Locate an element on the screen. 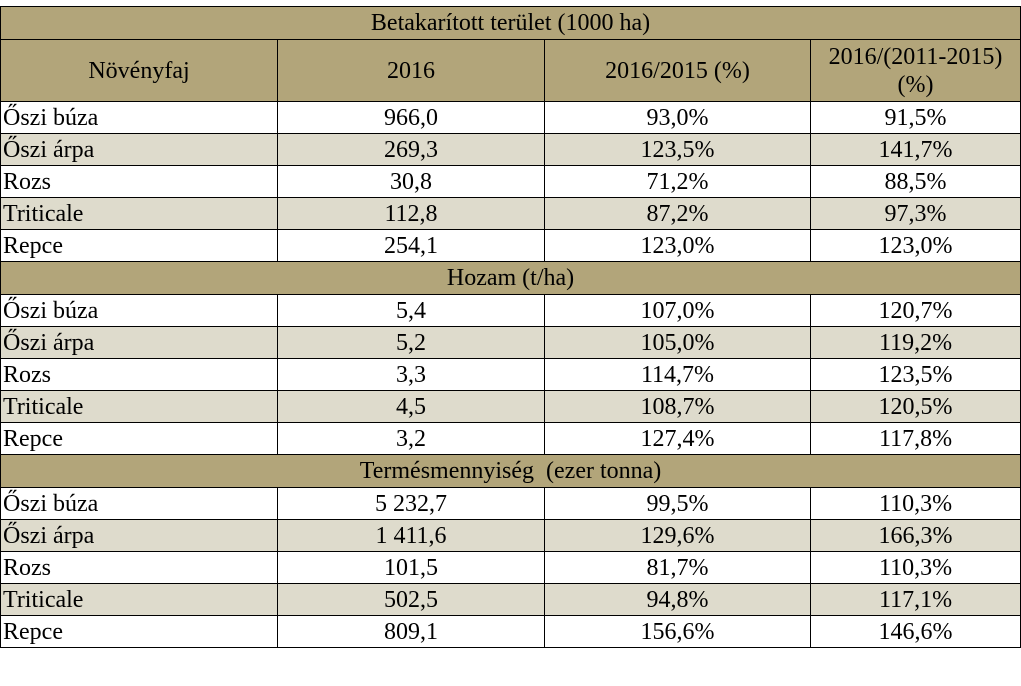 The height and width of the screenshot is (686, 1021). section-header-row: Hozam (t/ha) is located at coordinates (510, 278).